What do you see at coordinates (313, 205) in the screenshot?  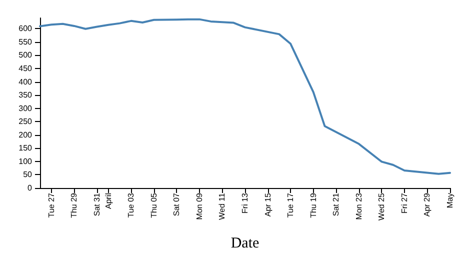 I see `x-tick-label: Thu 19` at bounding box center [313, 205].